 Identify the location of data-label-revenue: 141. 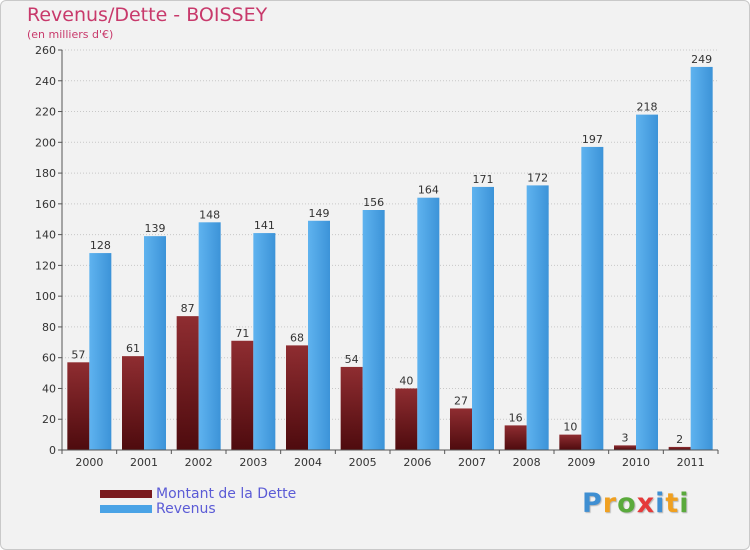
(264, 225).